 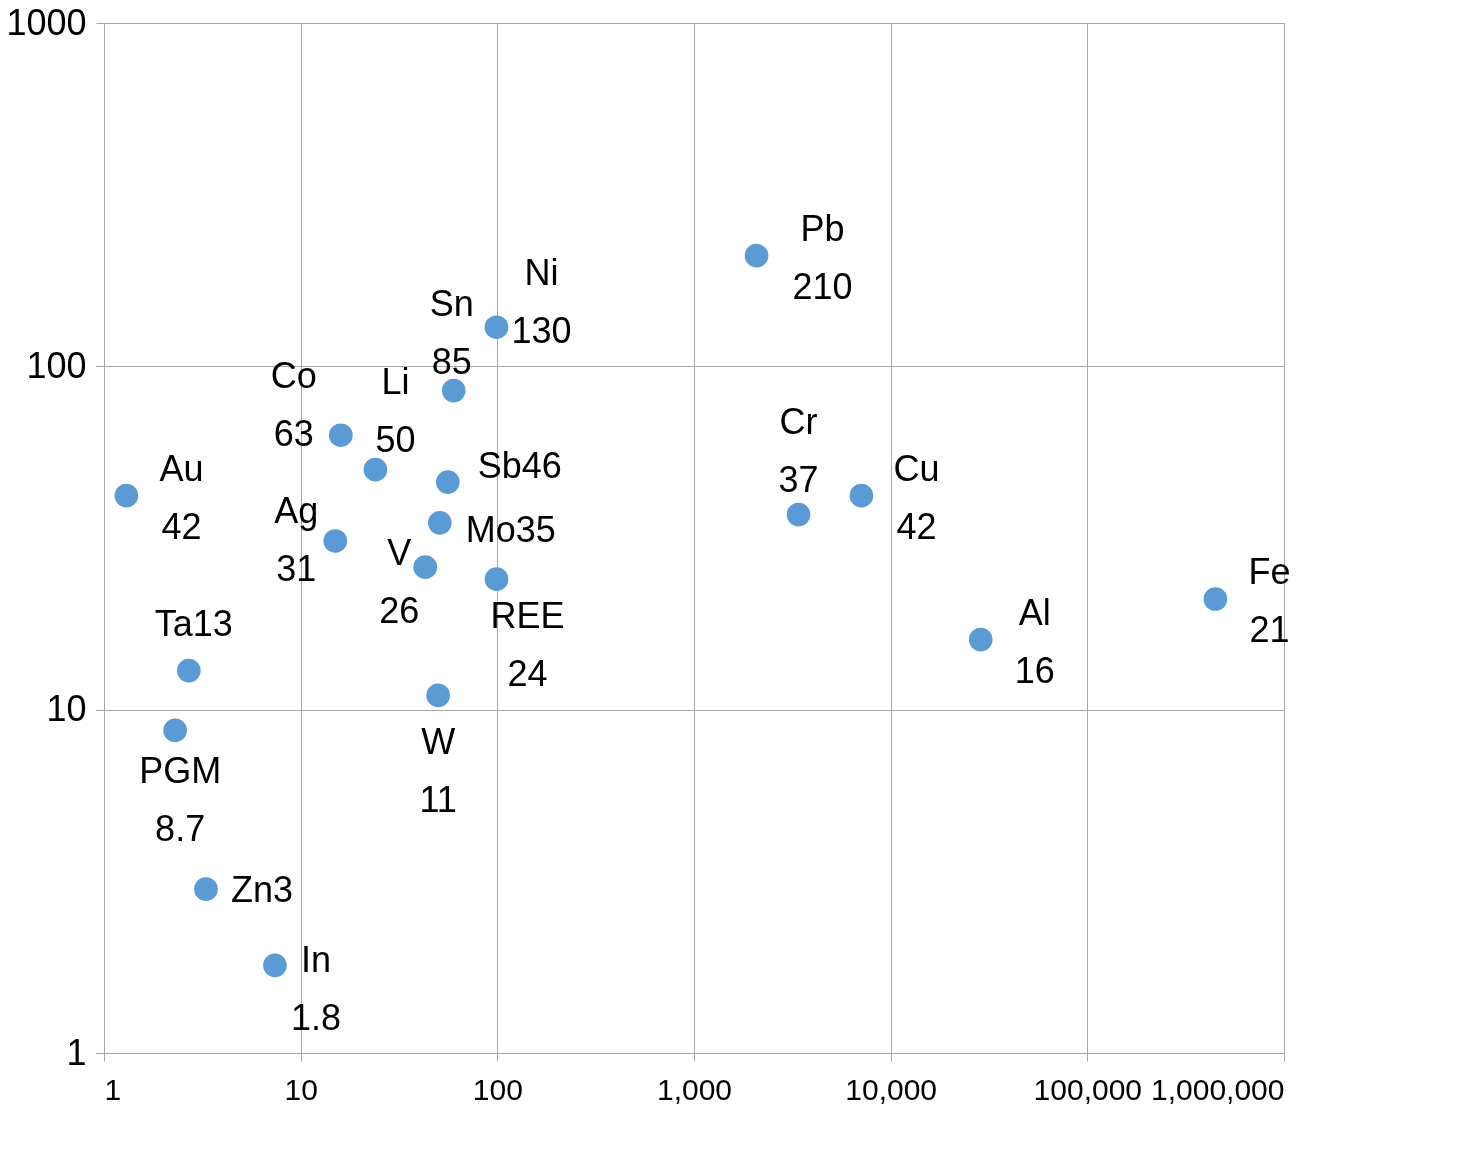 I want to click on data-label: Mo35, so click(x=510, y=529).